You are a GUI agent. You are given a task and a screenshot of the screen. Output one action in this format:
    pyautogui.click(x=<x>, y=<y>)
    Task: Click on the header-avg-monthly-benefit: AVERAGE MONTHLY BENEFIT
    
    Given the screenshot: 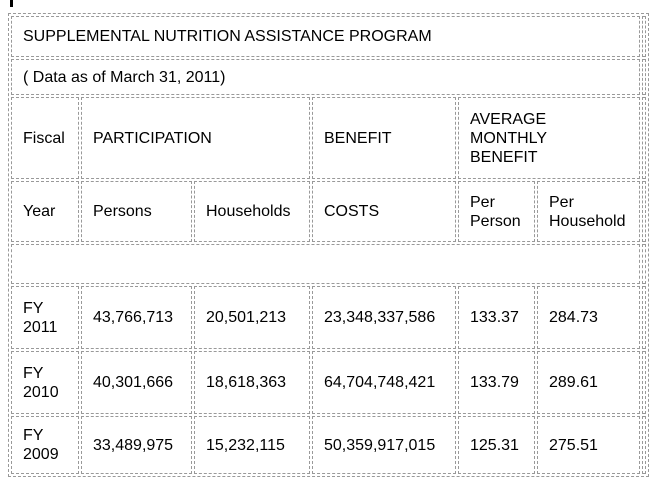 What is the action you would take?
    pyautogui.click(x=549, y=138)
    